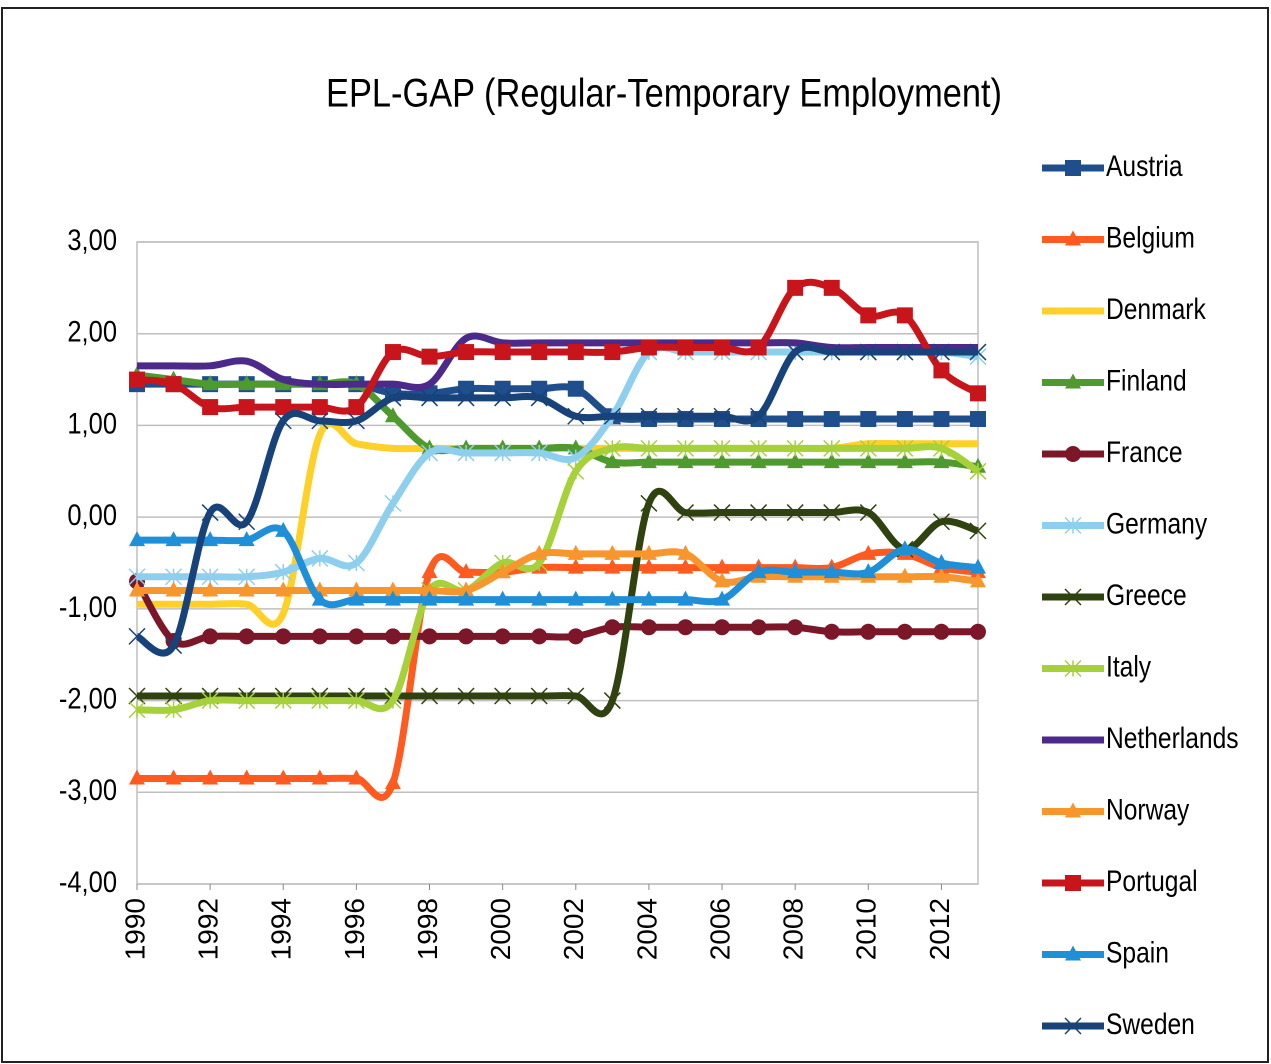  What do you see at coordinates (281, 929) in the screenshot?
I see `x-tick-label: 1994` at bounding box center [281, 929].